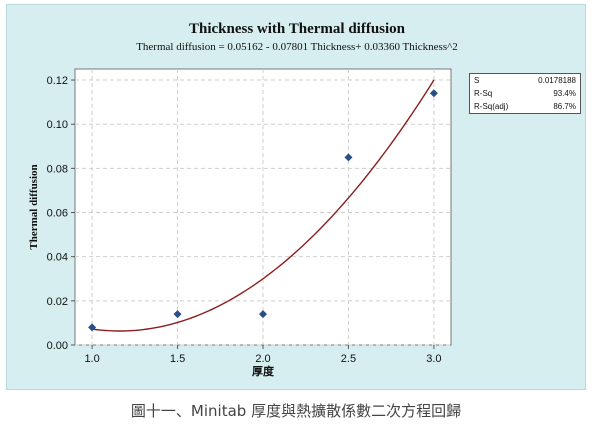  What do you see at coordinates (177, 359) in the screenshot?
I see `x-tick-label: 1.5` at bounding box center [177, 359].